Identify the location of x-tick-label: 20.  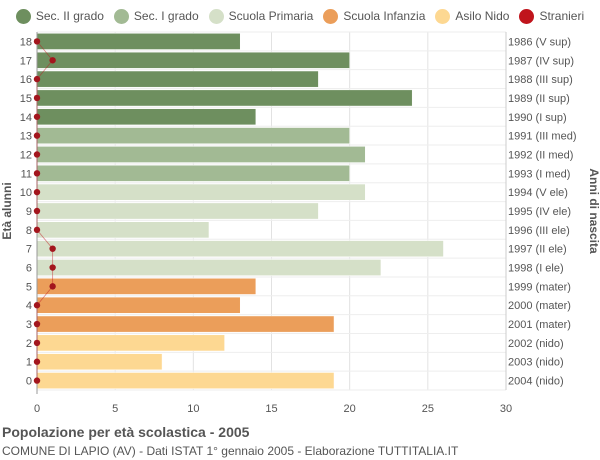
(350, 409).